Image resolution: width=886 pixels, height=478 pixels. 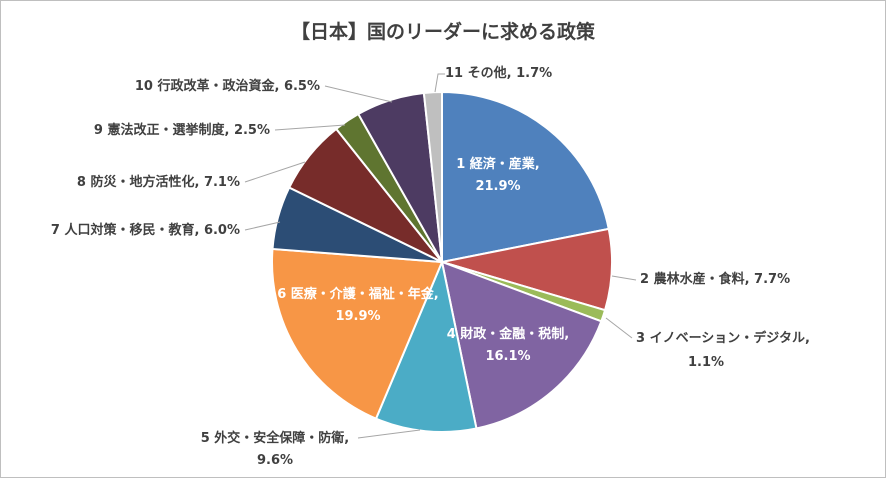 What do you see at coordinates (227, 86) in the screenshot?
I see `data-label: 10 行政改革・政治資金, 6.5%` at bounding box center [227, 86].